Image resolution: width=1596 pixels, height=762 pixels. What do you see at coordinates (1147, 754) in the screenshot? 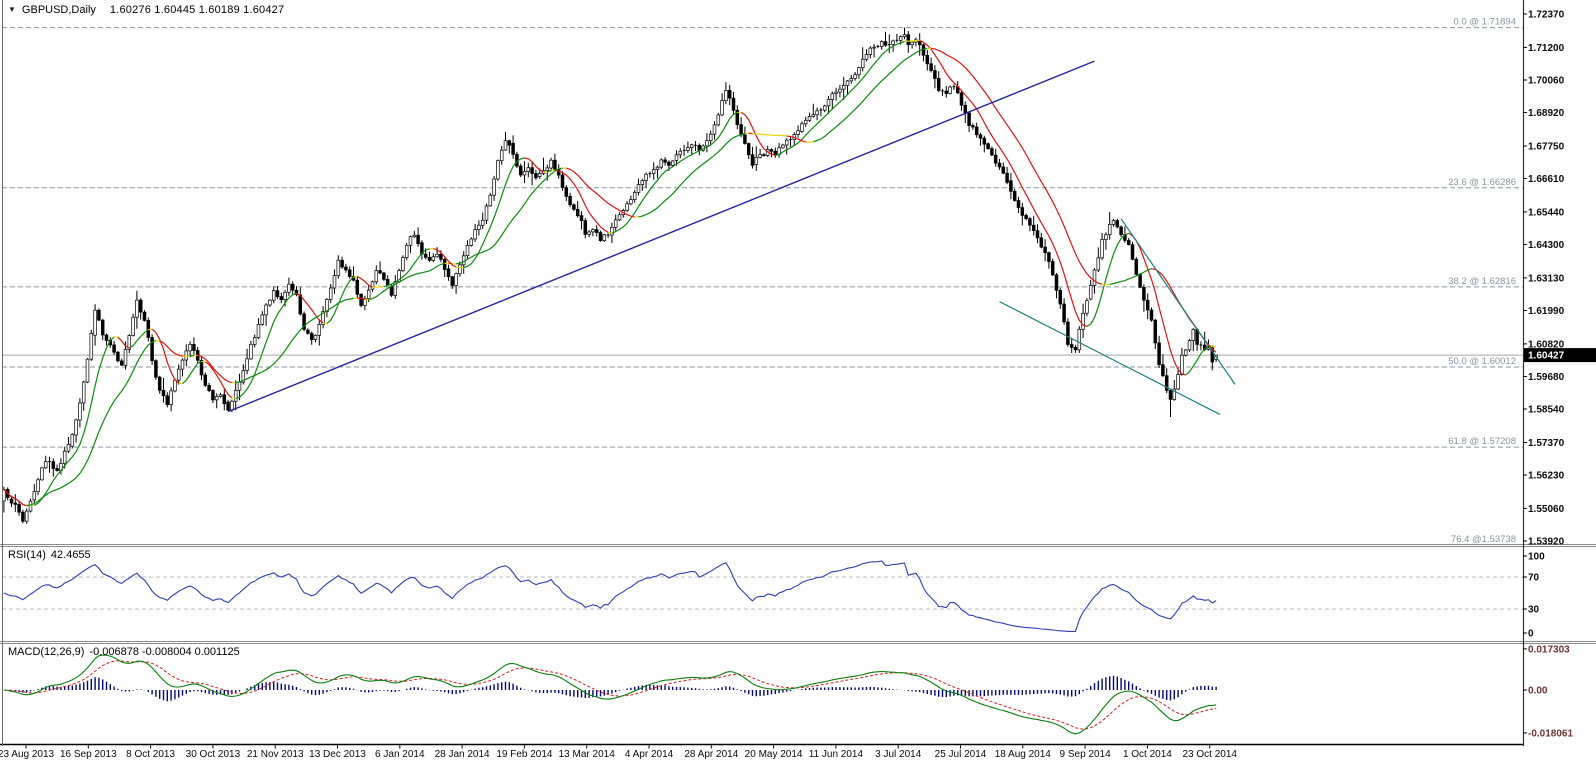
I see `svg-text: 1 Oct 2014` at bounding box center [1147, 754].